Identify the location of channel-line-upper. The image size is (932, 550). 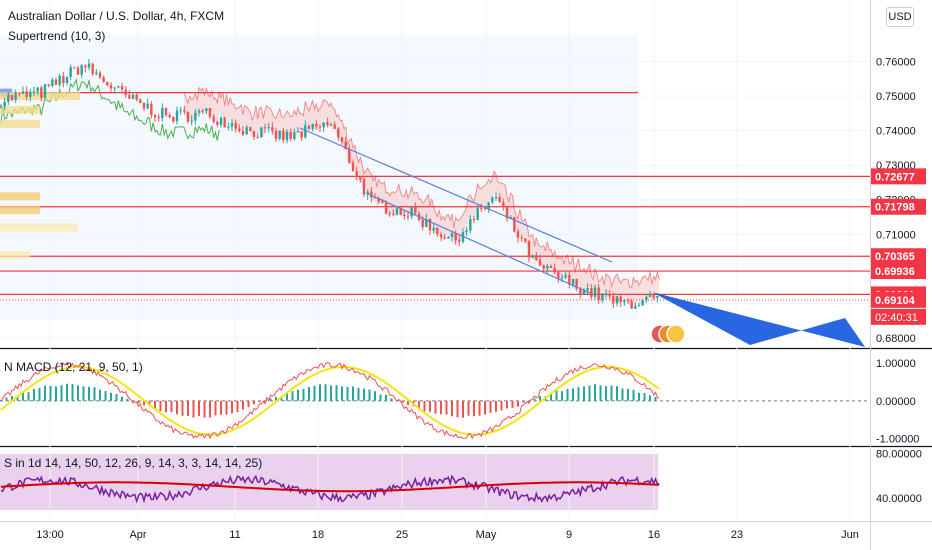
(456, 195).